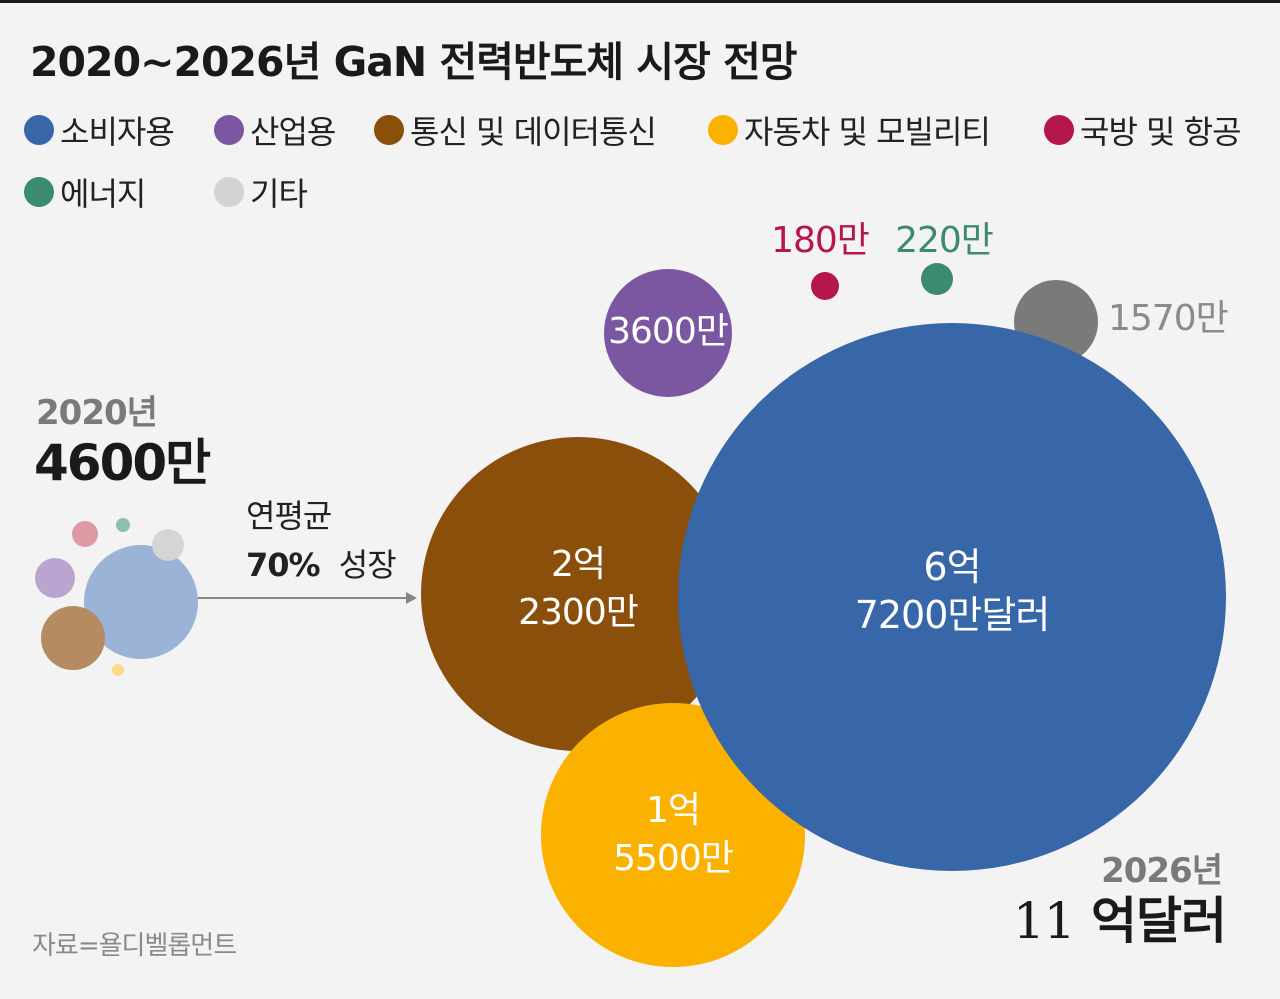  I want to click on legend-item-other: 기타, so click(261, 192).